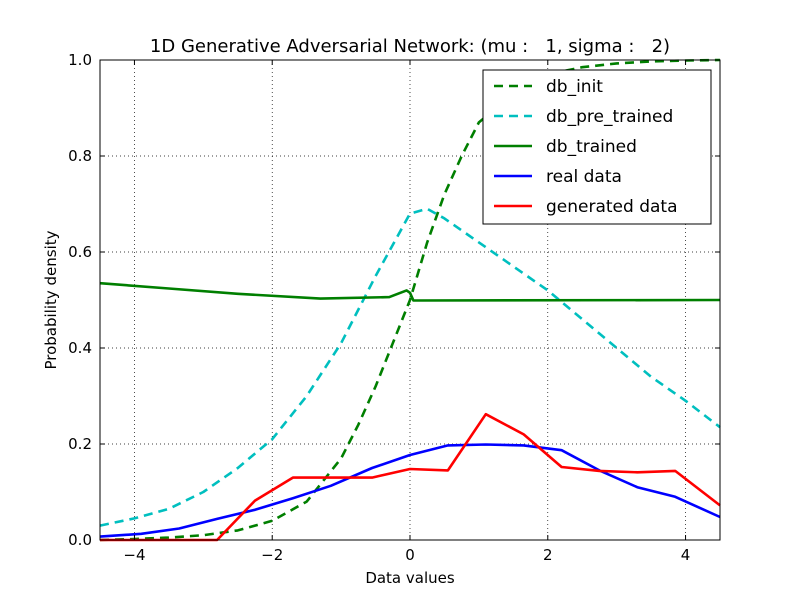 The image size is (800, 600). Describe the element at coordinates (584, 177) in the screenshot. I see `legend-label-real-data: real data` at that location.